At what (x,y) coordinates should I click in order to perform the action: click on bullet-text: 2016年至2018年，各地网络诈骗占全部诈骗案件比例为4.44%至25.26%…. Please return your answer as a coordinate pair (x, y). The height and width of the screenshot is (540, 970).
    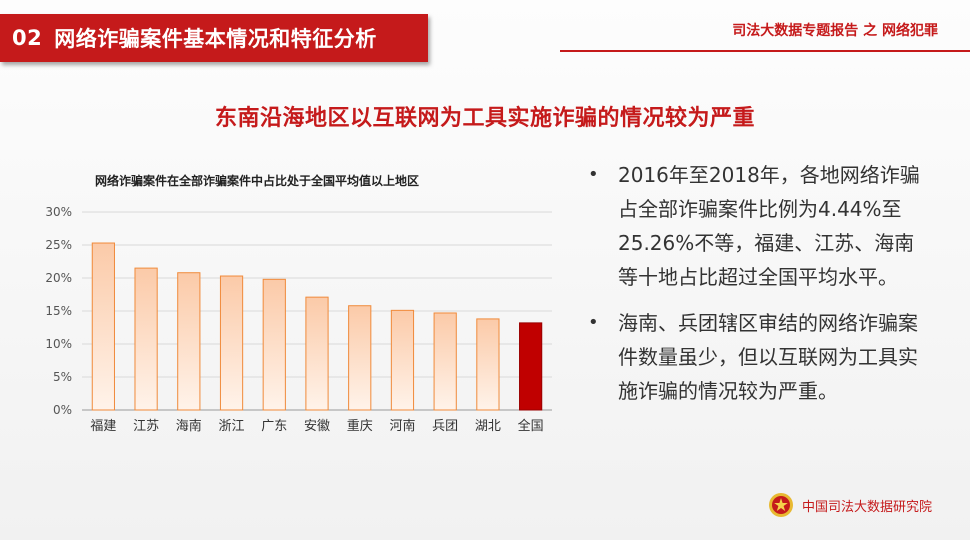
    Looking at the image, I should click on (769, 226).